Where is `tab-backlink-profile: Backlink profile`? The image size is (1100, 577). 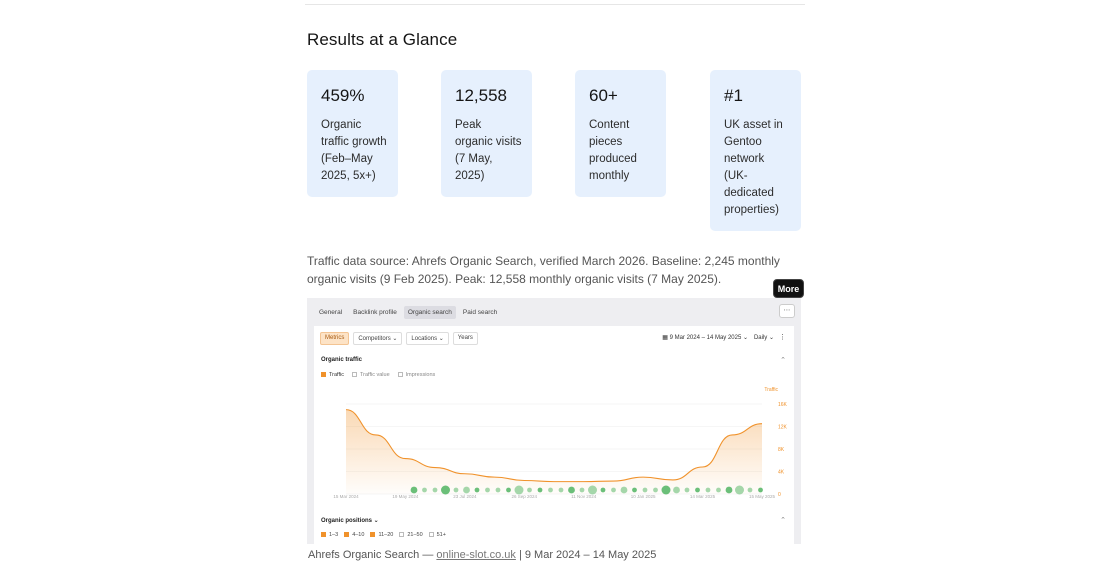 tab-backlink-profile: Backlink profile is located at coordinates (375, 312).